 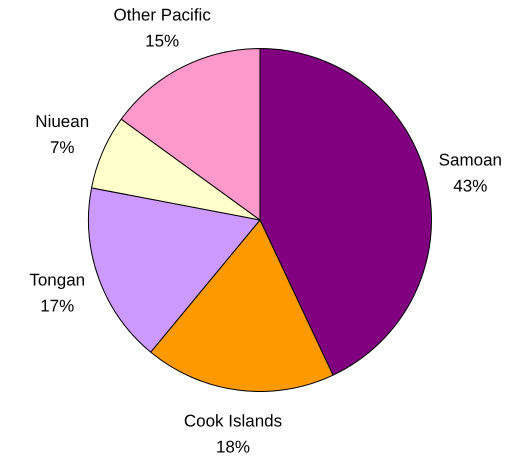 I want to click on data-label: 7%, so click(x=62, y=148).